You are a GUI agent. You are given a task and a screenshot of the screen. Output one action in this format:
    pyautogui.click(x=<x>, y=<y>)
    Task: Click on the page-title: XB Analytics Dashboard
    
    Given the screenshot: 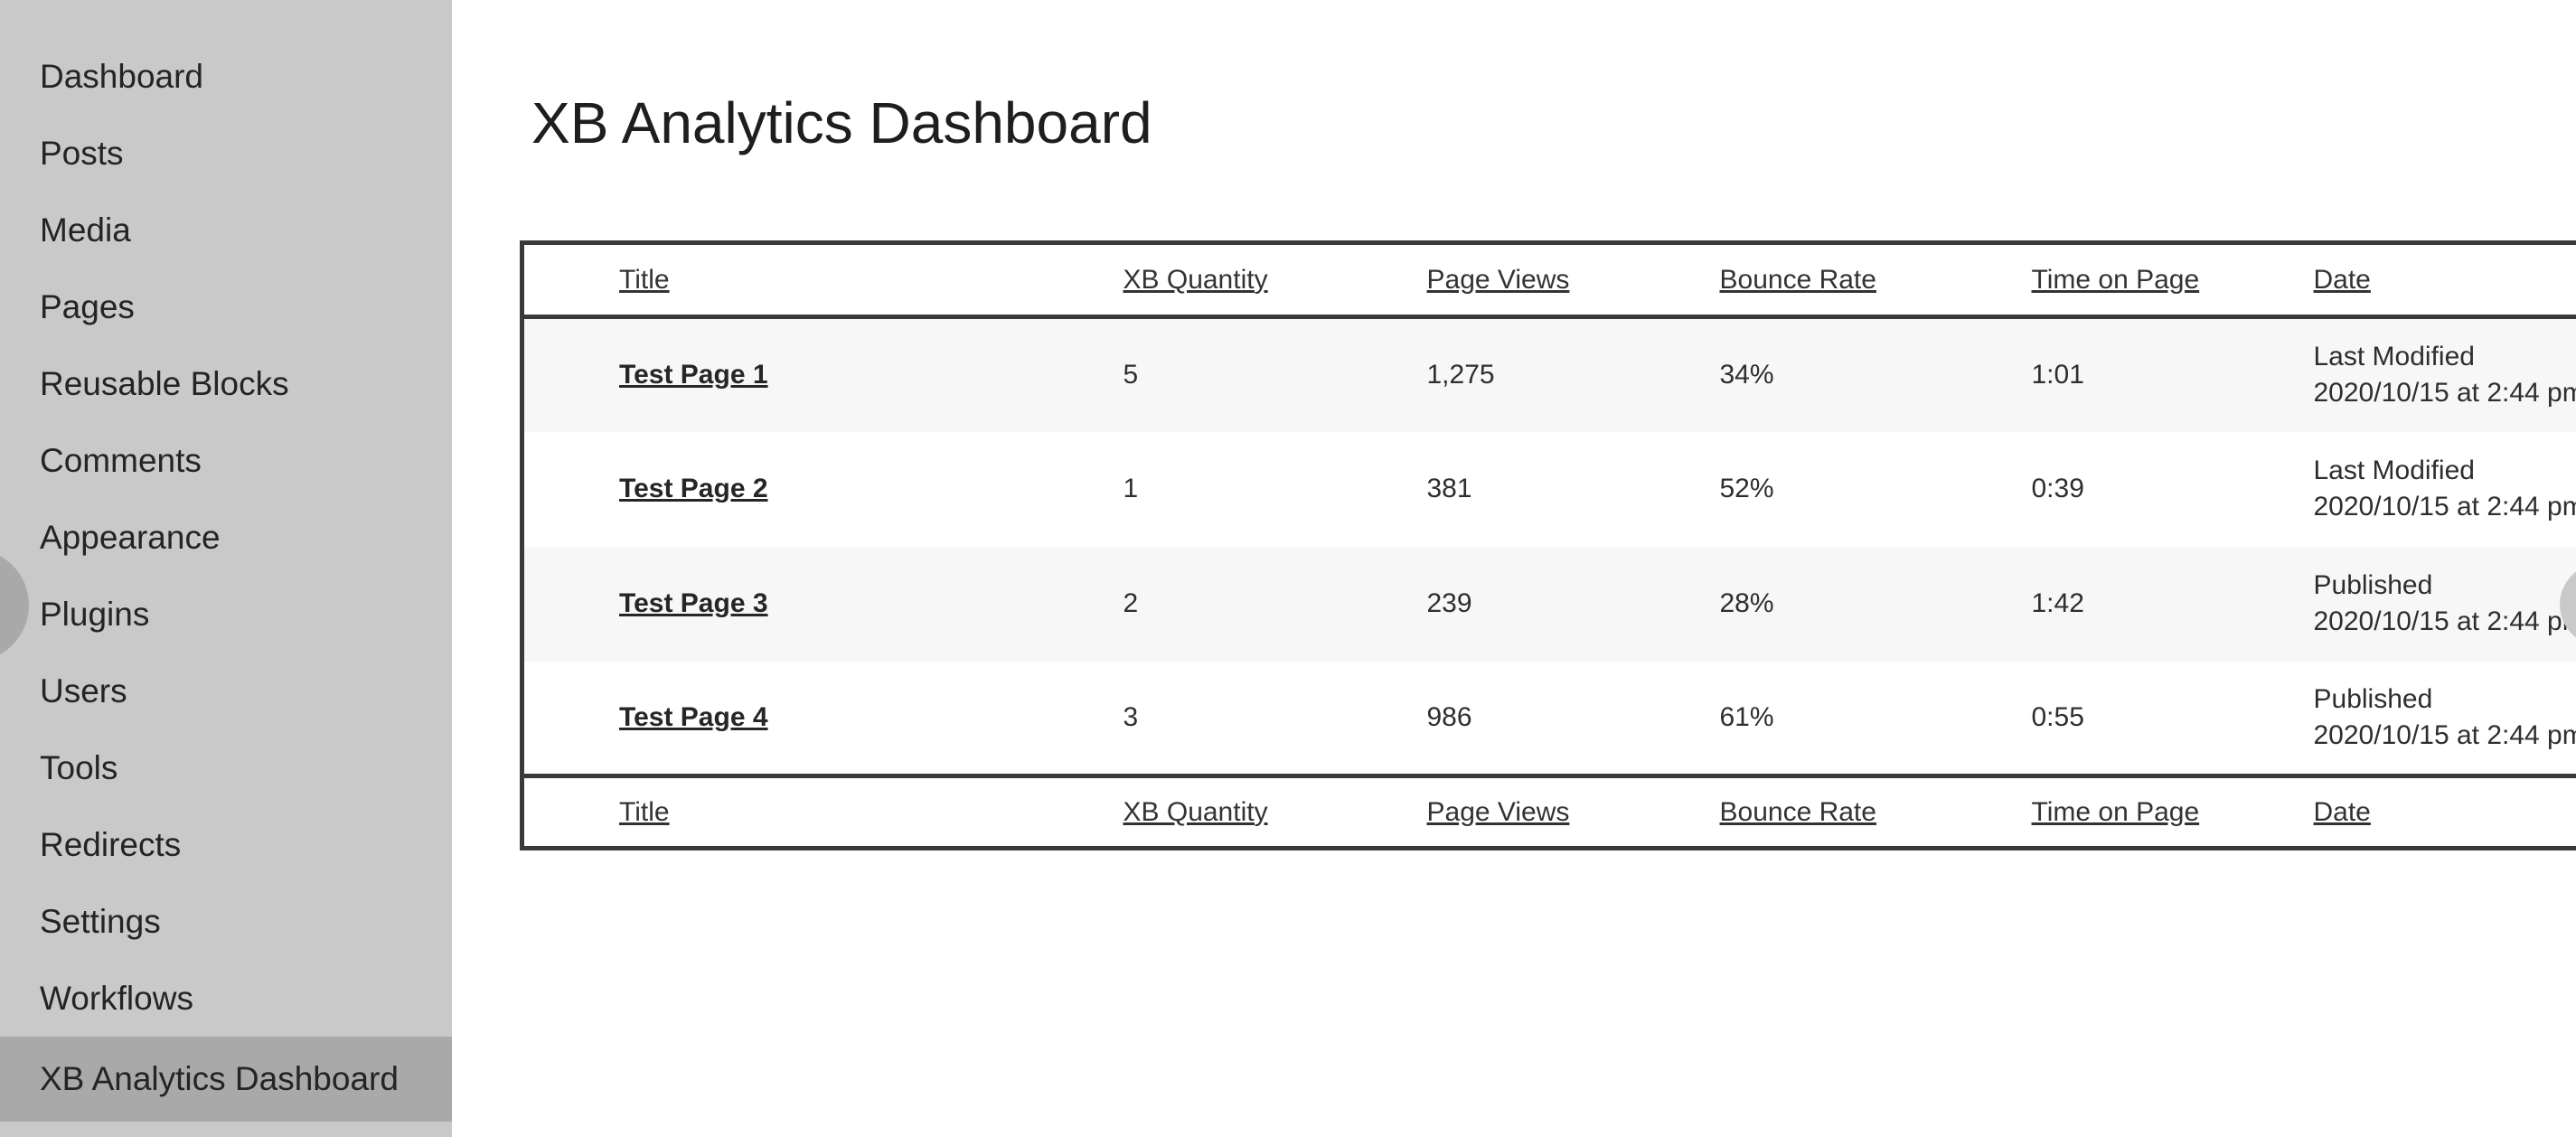 What is the action you would take?
    pyautogui.click(x=842, y=122)
    